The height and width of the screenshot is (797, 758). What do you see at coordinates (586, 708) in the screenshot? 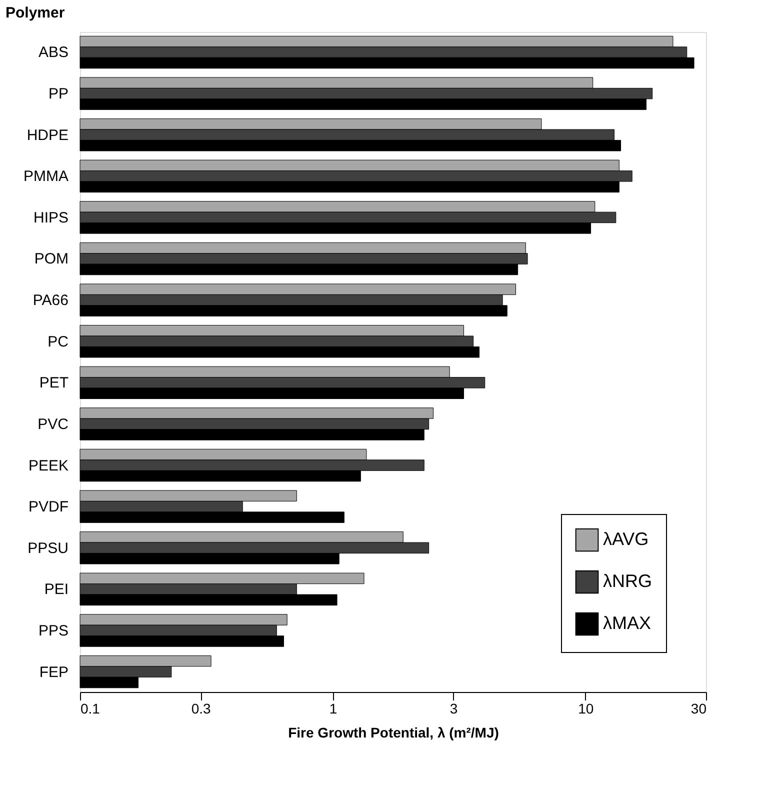
I see `x-tick-label: 10` at bounding box center [586, 708].